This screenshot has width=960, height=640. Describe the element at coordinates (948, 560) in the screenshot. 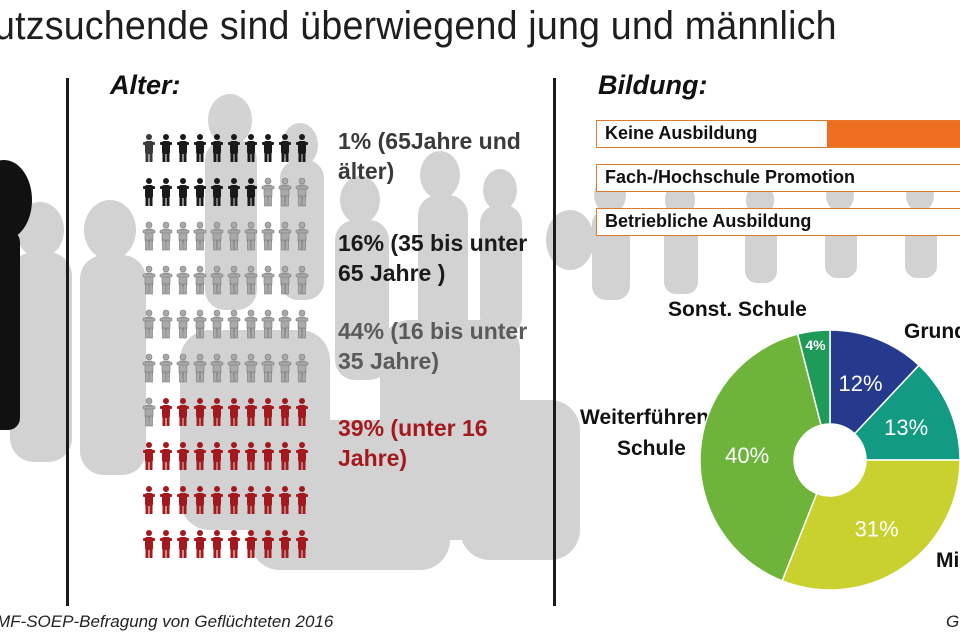

I see `pie-label-mittel: Mi` at that location.